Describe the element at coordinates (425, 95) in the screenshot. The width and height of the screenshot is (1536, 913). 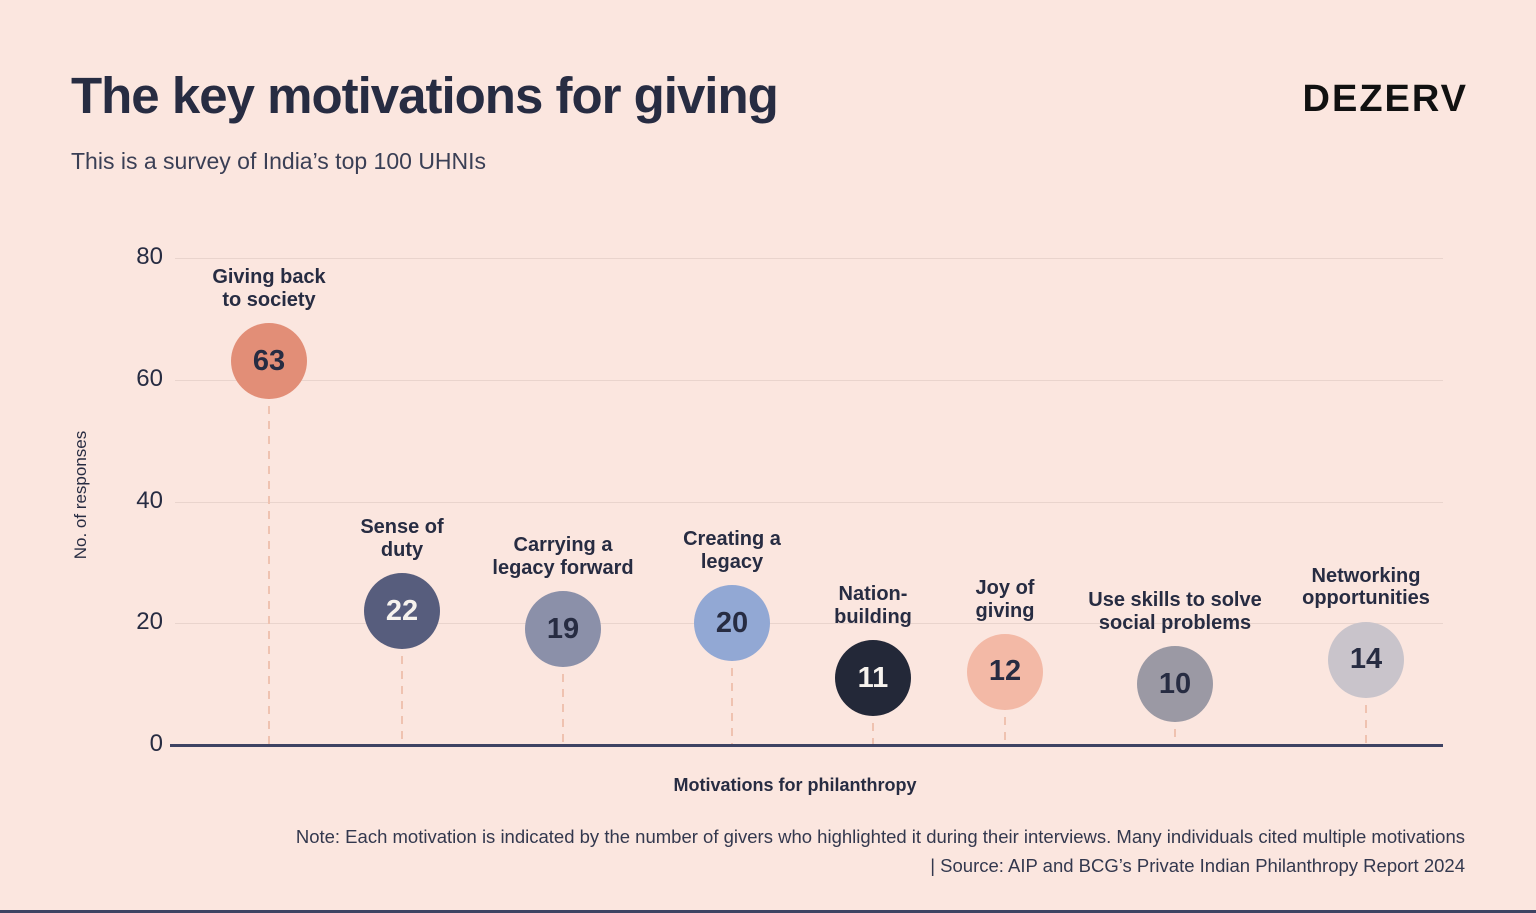
I see `page-title: The key motivations for giving` at that location.